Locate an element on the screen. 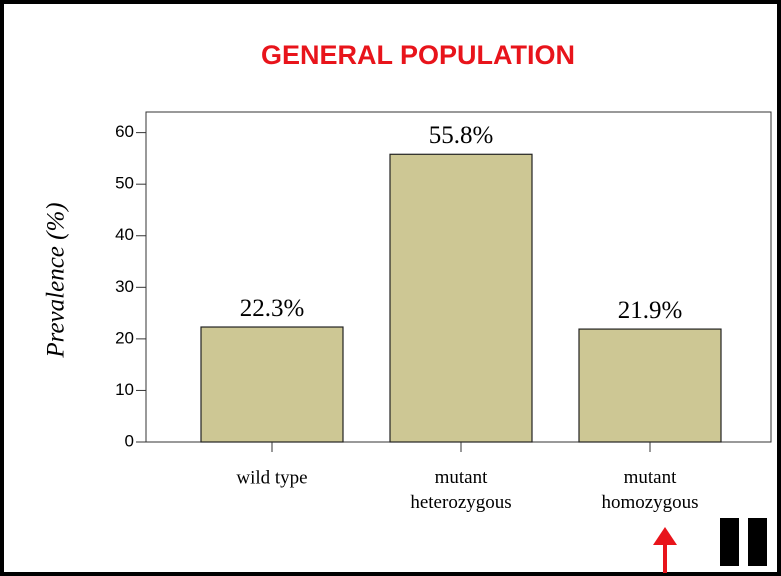 The width and height of the screenshot is (781, 576). x-tick-label: mutant heterozygous is located at coordinates (460, 490).